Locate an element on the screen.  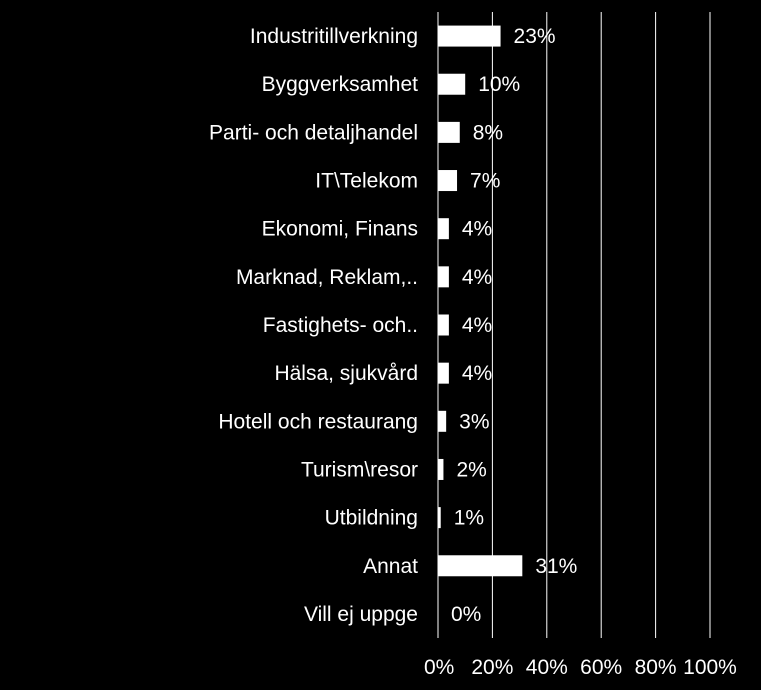
category-label-6: Fastighets- och.. is located at coordinates (340, 325).